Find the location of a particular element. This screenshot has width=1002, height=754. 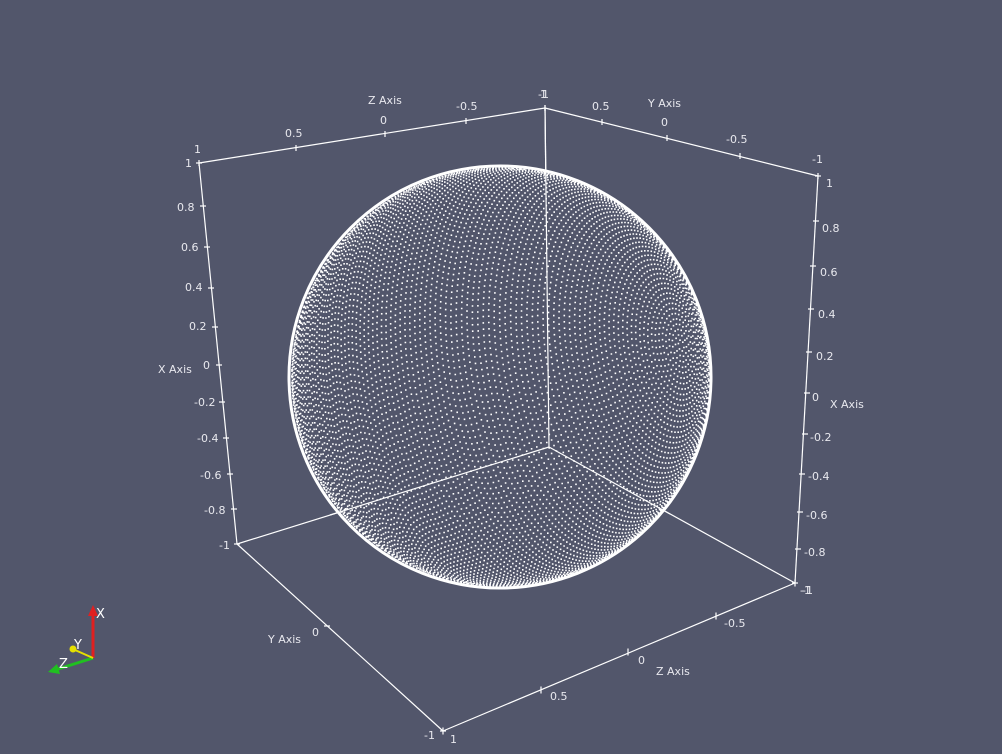

y-axis-title-top: Y Axis is located at coordinates (664, 103).